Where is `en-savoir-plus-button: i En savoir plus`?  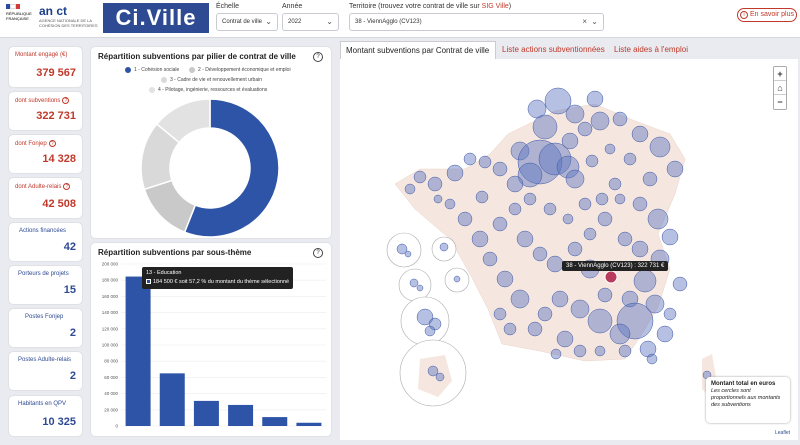 en-savoir-plus-button: i En savoir plus is located at coordinates (767, 15).